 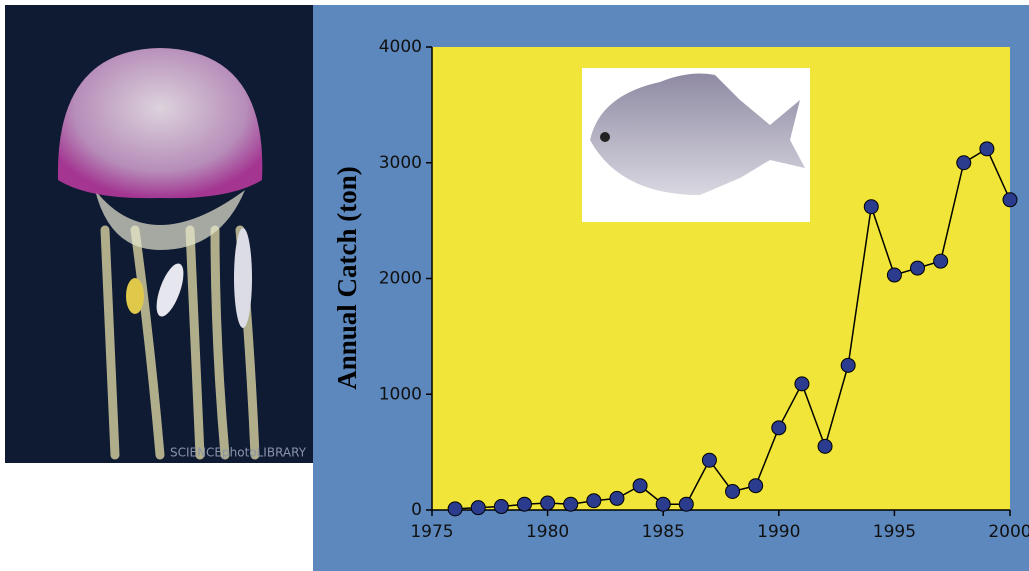 I want to click on photo-credit: SCIENCEphotoLIBRARY, so click(x=238, y=453).